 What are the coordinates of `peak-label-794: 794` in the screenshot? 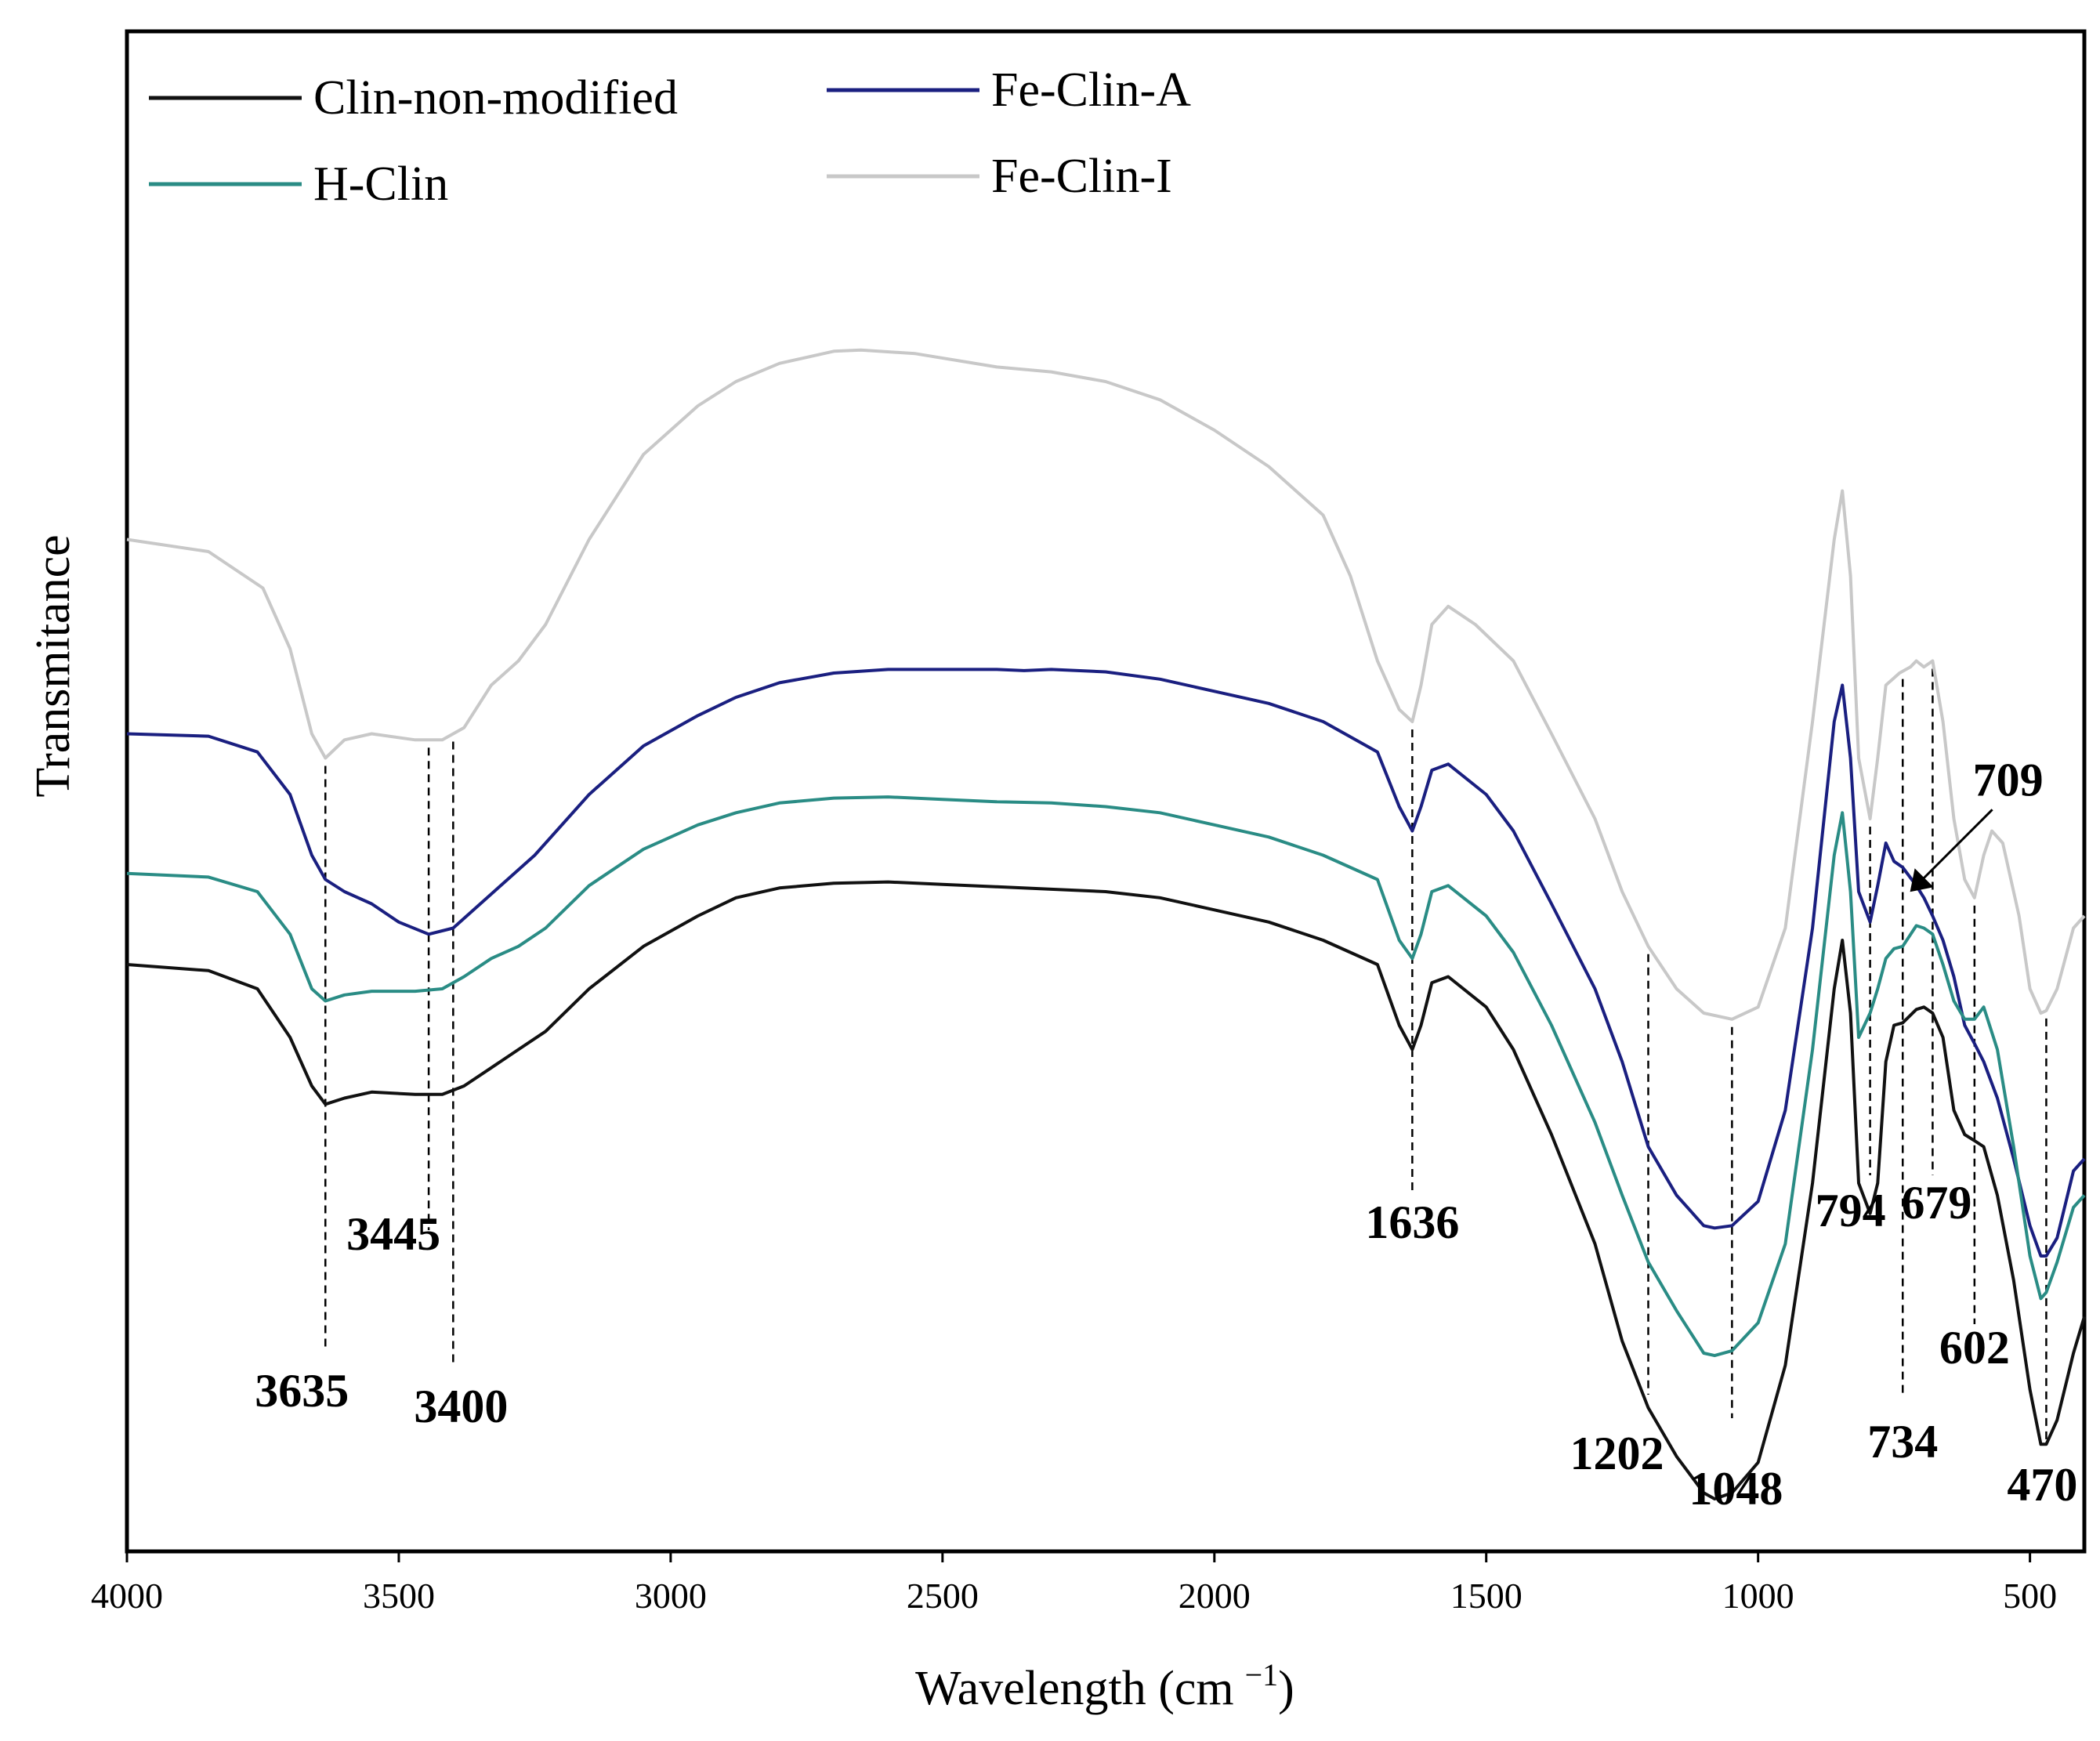 It's located at (1851, 1211).